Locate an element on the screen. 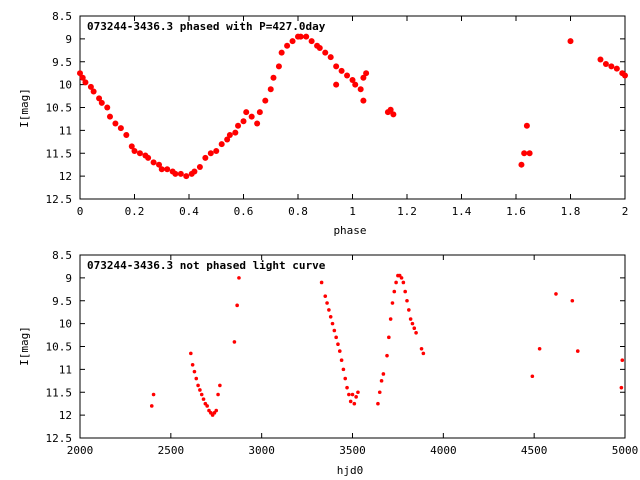  x-tick-label: 5000 is located at coordinates (625, 450).